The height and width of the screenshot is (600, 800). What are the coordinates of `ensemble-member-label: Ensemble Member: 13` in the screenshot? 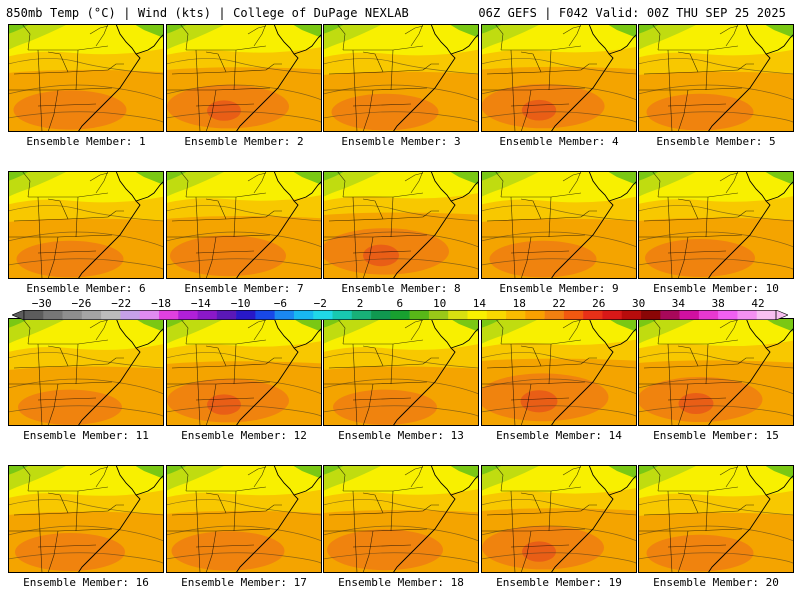 It's located at (401, 435).